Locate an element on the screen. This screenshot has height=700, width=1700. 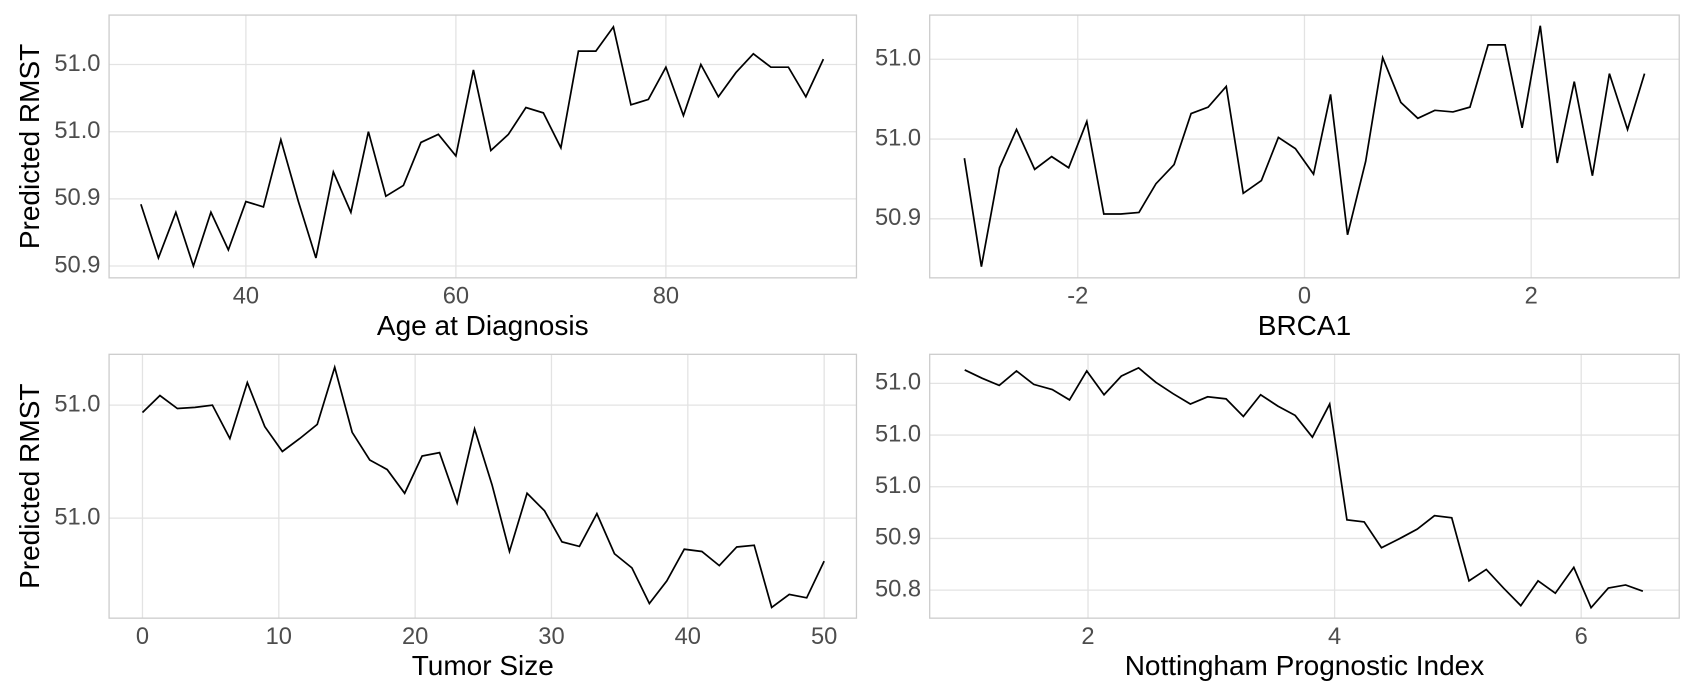
x-axis-title: Nottingham Prognostic Index is located at coordinates (1305, 665).